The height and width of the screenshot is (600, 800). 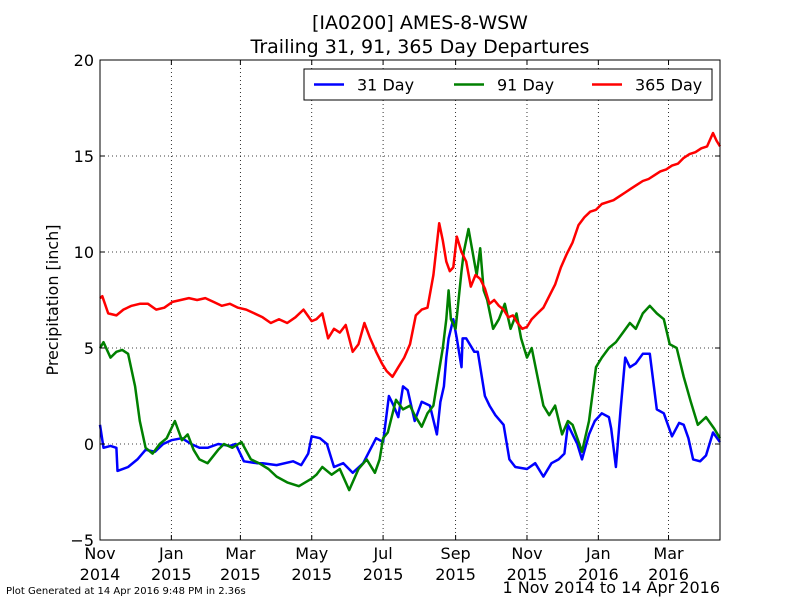 What do you see at coordinates (100, 574) in the screenshot?
I see `x-tick-label: 2014` at bounding box center [100, 574].